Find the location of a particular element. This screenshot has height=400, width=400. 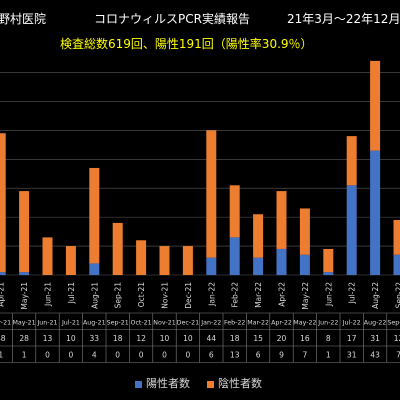

legend-negative-swatch is located at coordinates (210, 384).